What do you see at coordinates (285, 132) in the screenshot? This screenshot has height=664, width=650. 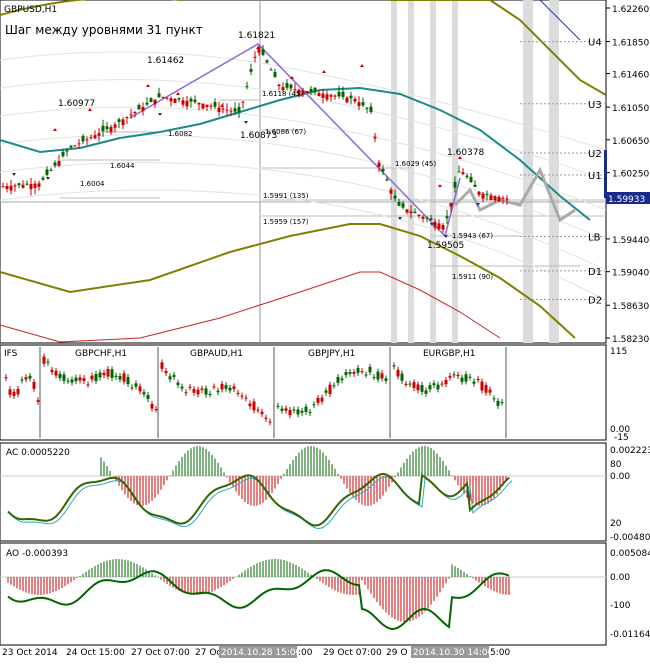 I see `fib-label: 1.6086 (67)` at bounding box center [285, 132].